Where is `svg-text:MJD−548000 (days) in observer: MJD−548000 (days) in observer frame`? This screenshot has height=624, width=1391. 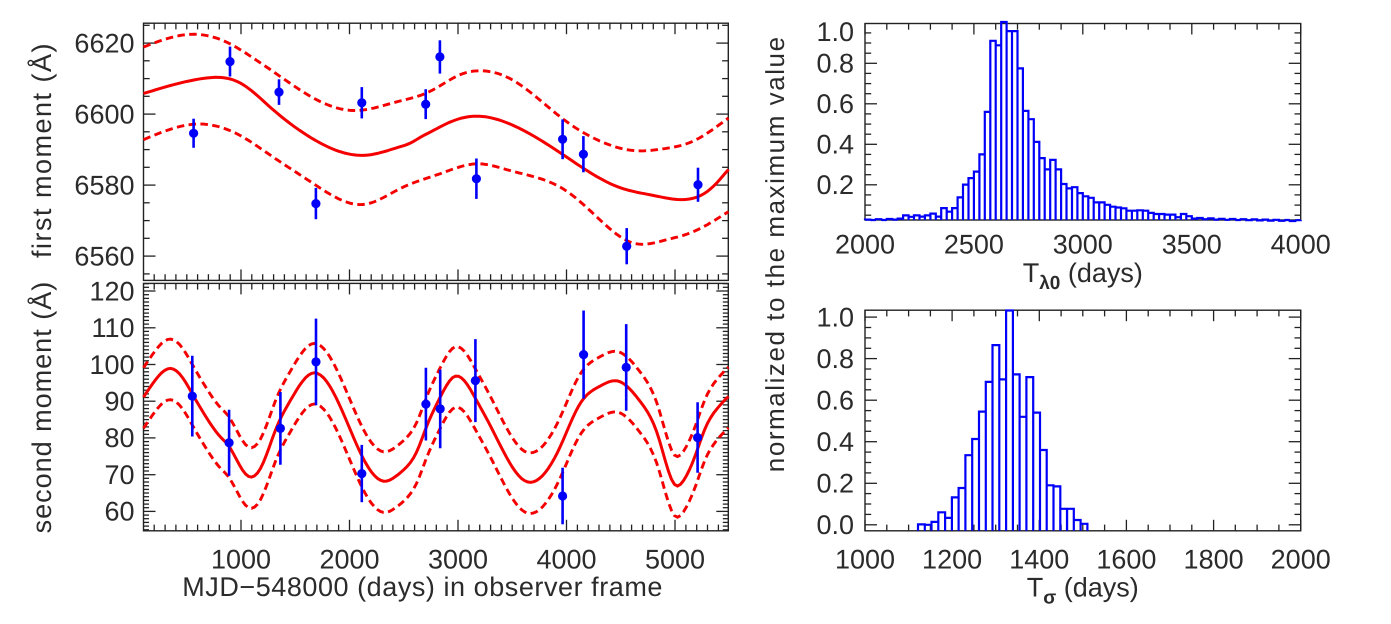 svg-text:MJD−548000 (days) in observer: MJD−548000 (days) in observer frame is located at coordinates (422, 587).